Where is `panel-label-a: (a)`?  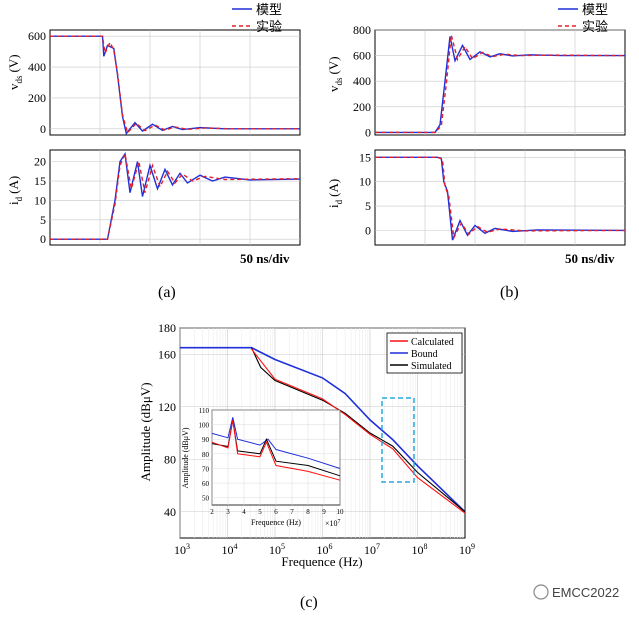
panel-label-a: (a) is located at coordinates (167, 292).